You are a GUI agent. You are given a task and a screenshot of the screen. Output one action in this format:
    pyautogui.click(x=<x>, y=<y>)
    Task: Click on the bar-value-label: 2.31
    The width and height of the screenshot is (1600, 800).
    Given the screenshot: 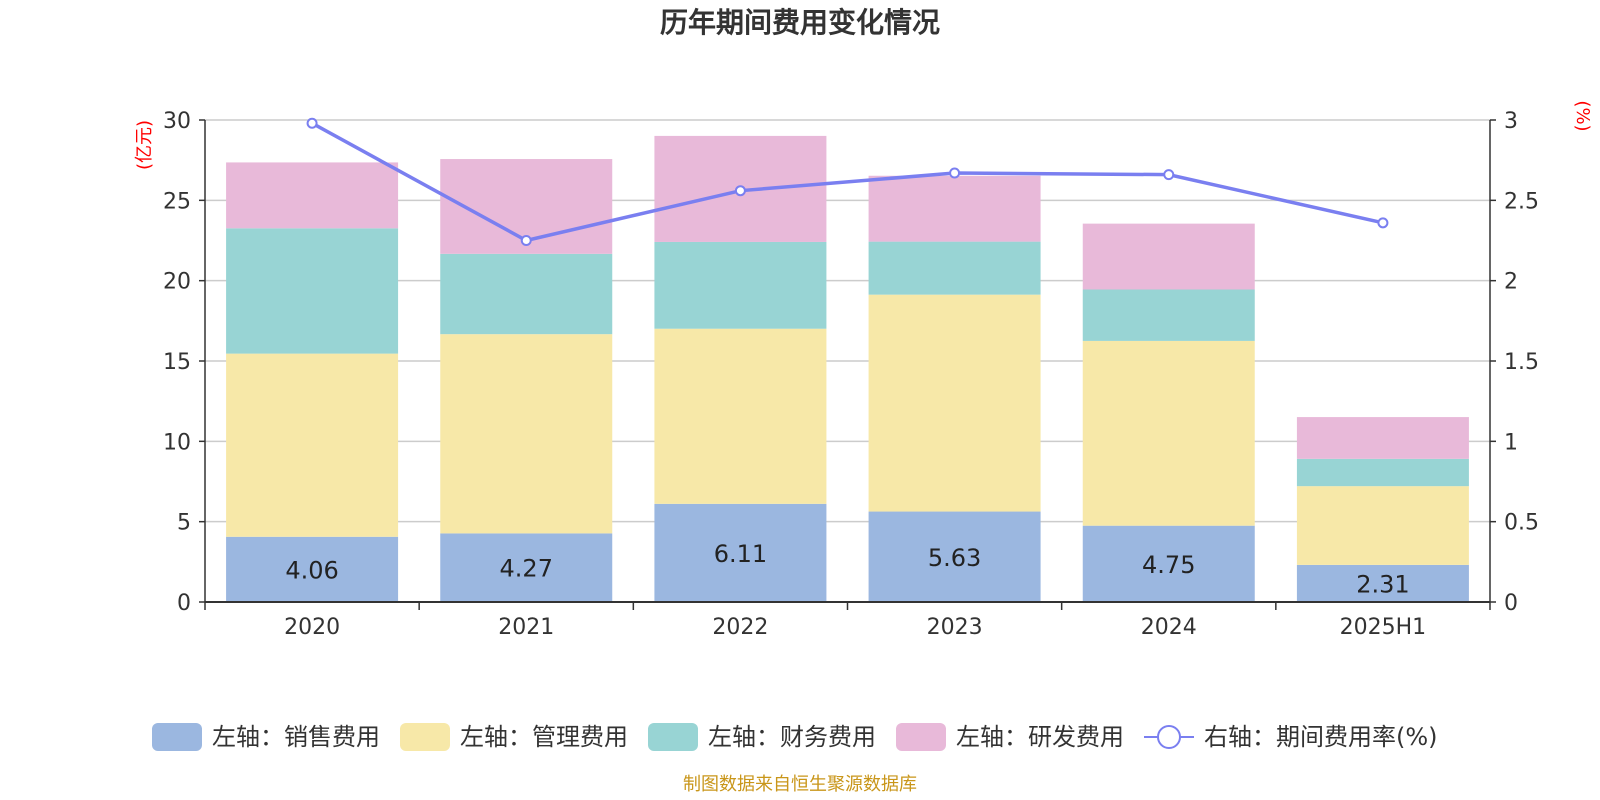 What is the action you would take?
    pyautogui.click(x=1382, y=584)
    